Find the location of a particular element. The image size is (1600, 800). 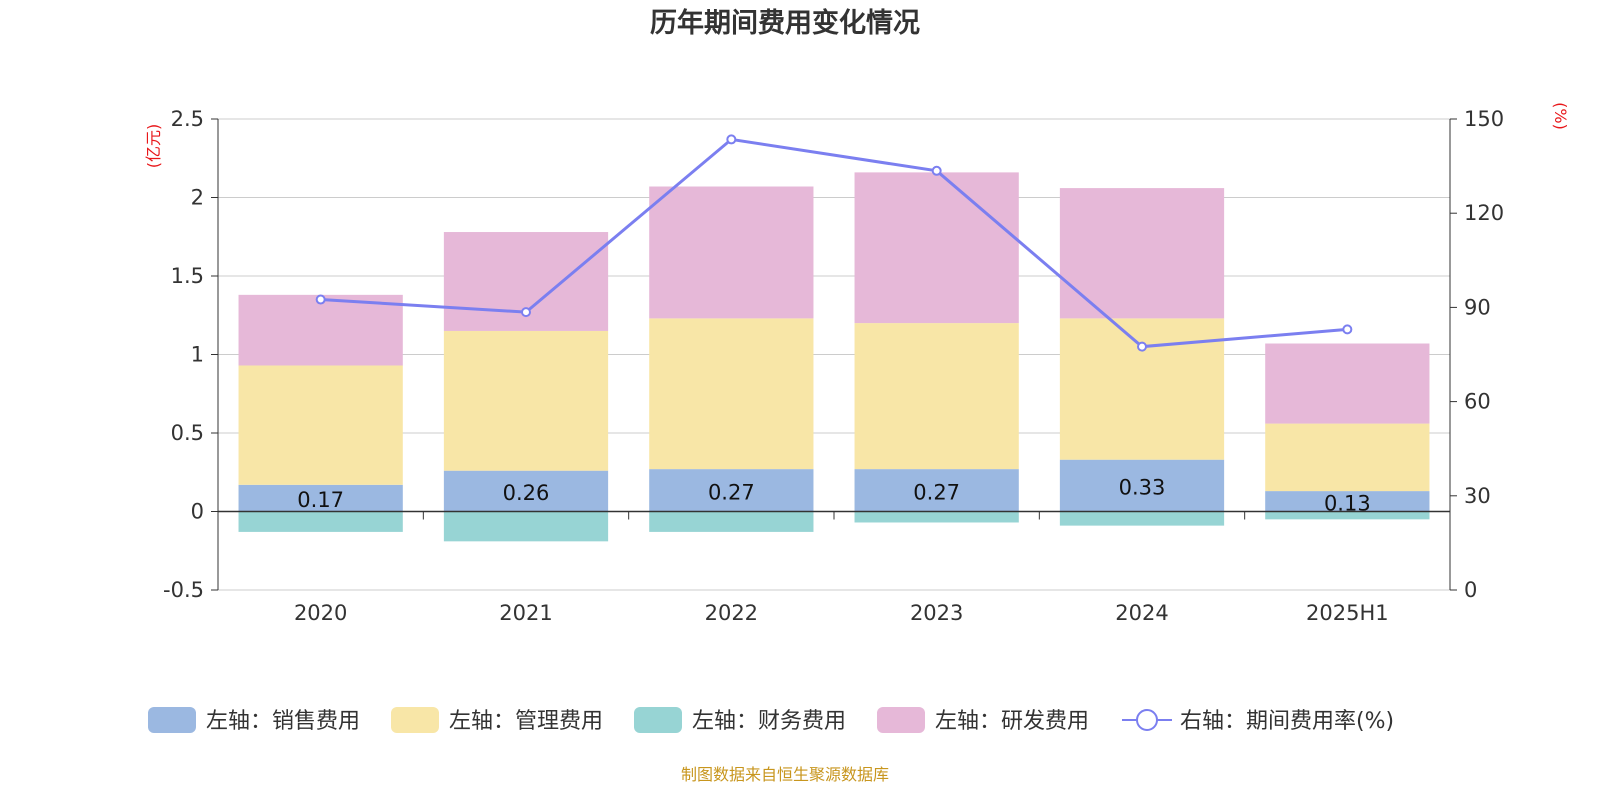

legend: 左轴：销售费用 左轴：管理费用 左轴：财务费用 左轴：研发费用 右轴：期间费用率(%) is located at coordinates (771, 720).